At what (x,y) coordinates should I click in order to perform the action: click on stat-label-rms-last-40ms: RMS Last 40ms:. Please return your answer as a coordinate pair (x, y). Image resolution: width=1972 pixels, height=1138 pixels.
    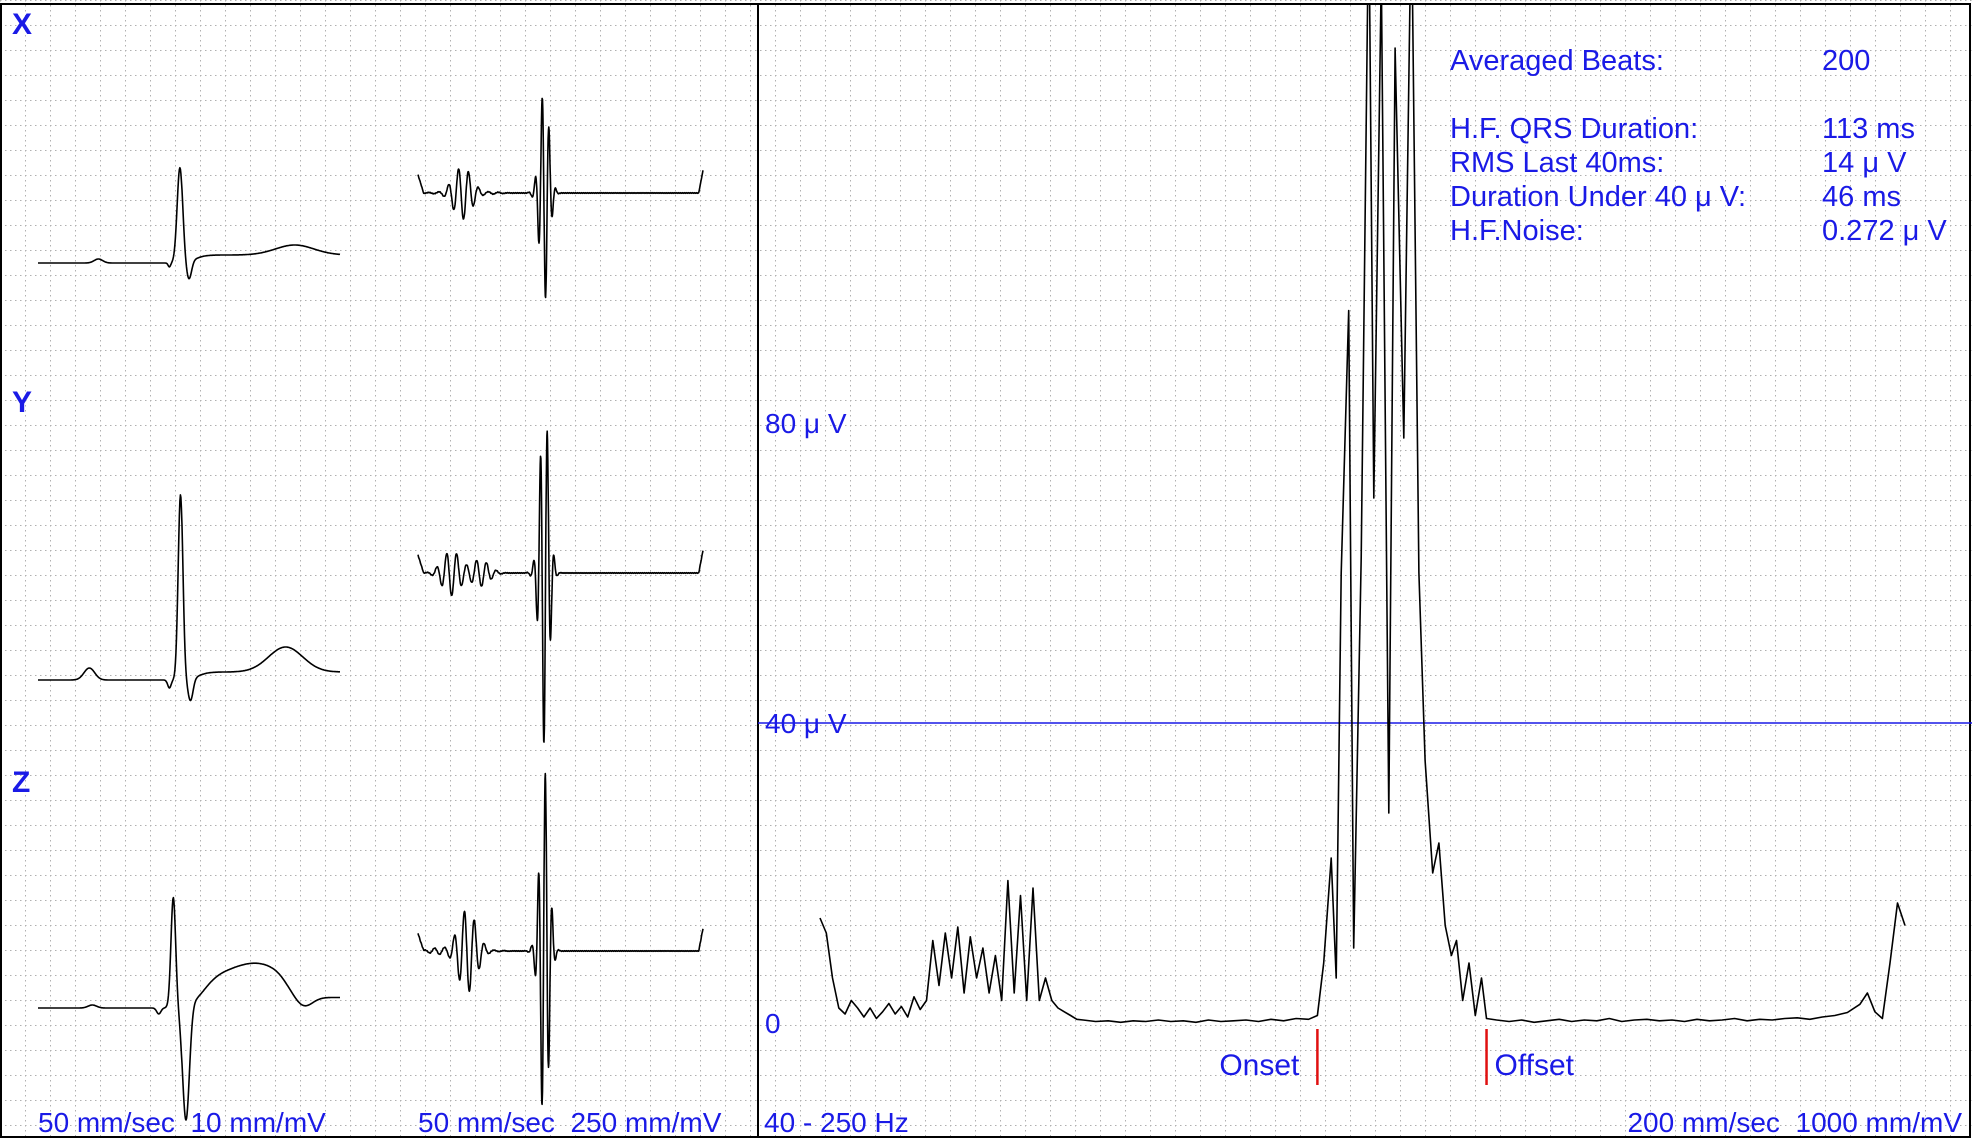
    Looking at the image, I should click on (1557, 163).